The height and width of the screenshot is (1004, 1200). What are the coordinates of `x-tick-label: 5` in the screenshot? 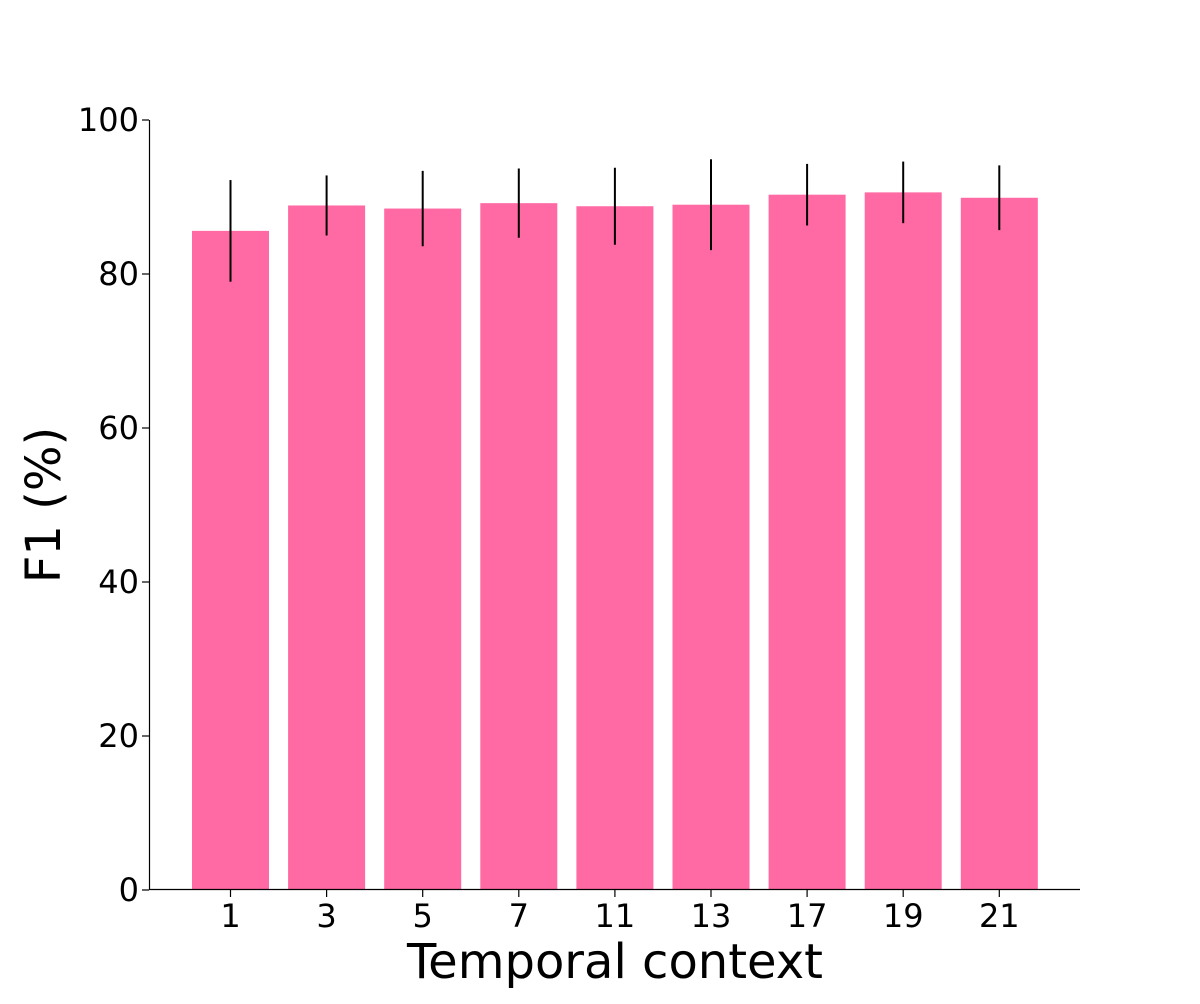 It's located at (423, 916).